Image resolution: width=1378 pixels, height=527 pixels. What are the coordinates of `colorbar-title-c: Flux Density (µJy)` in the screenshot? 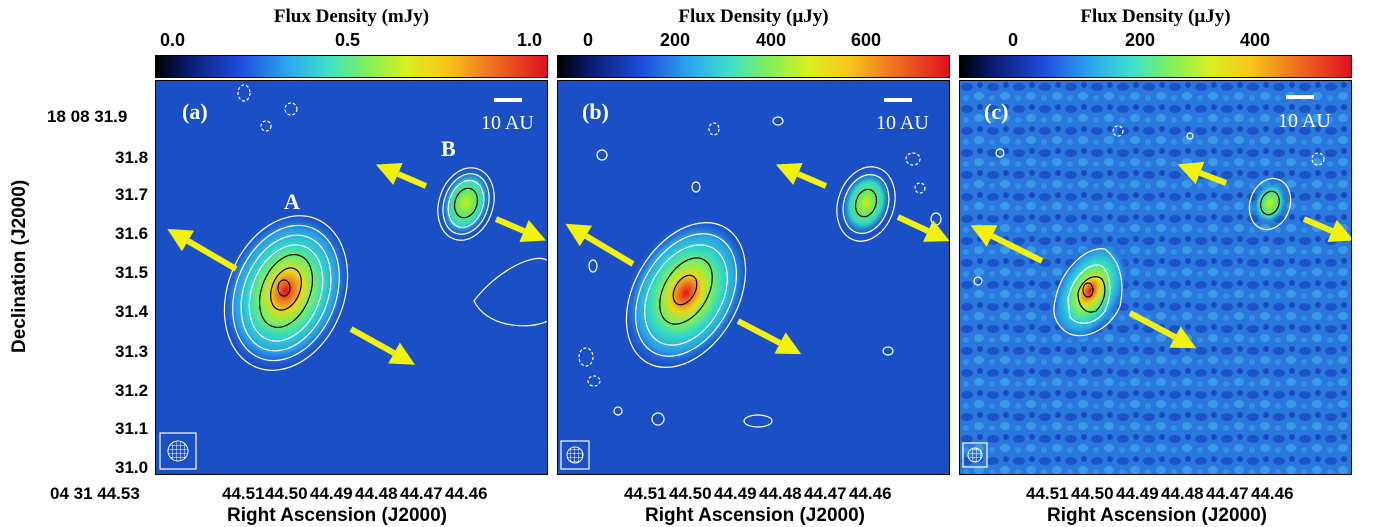 It's located at (1155, 16).